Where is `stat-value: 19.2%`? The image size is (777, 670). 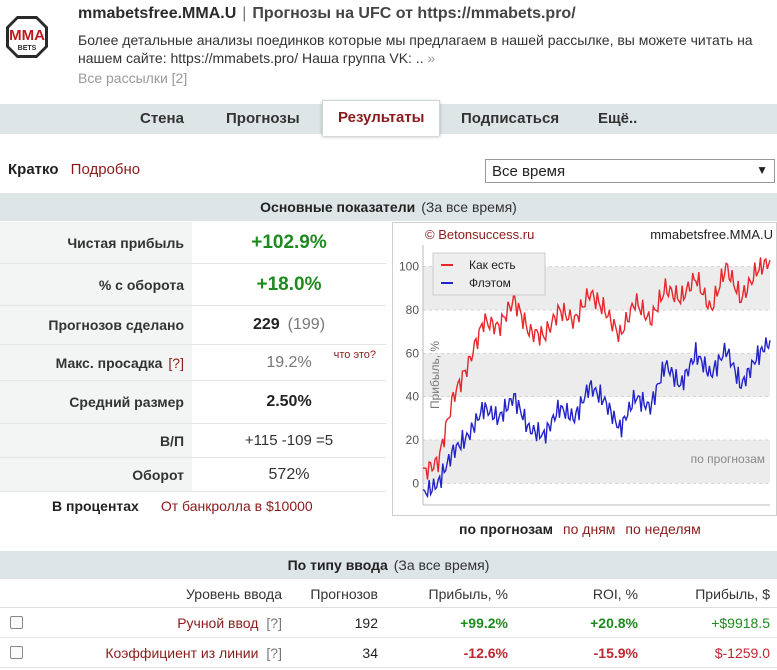 stat-value: 19.2% is located at coordinates (289, 362).